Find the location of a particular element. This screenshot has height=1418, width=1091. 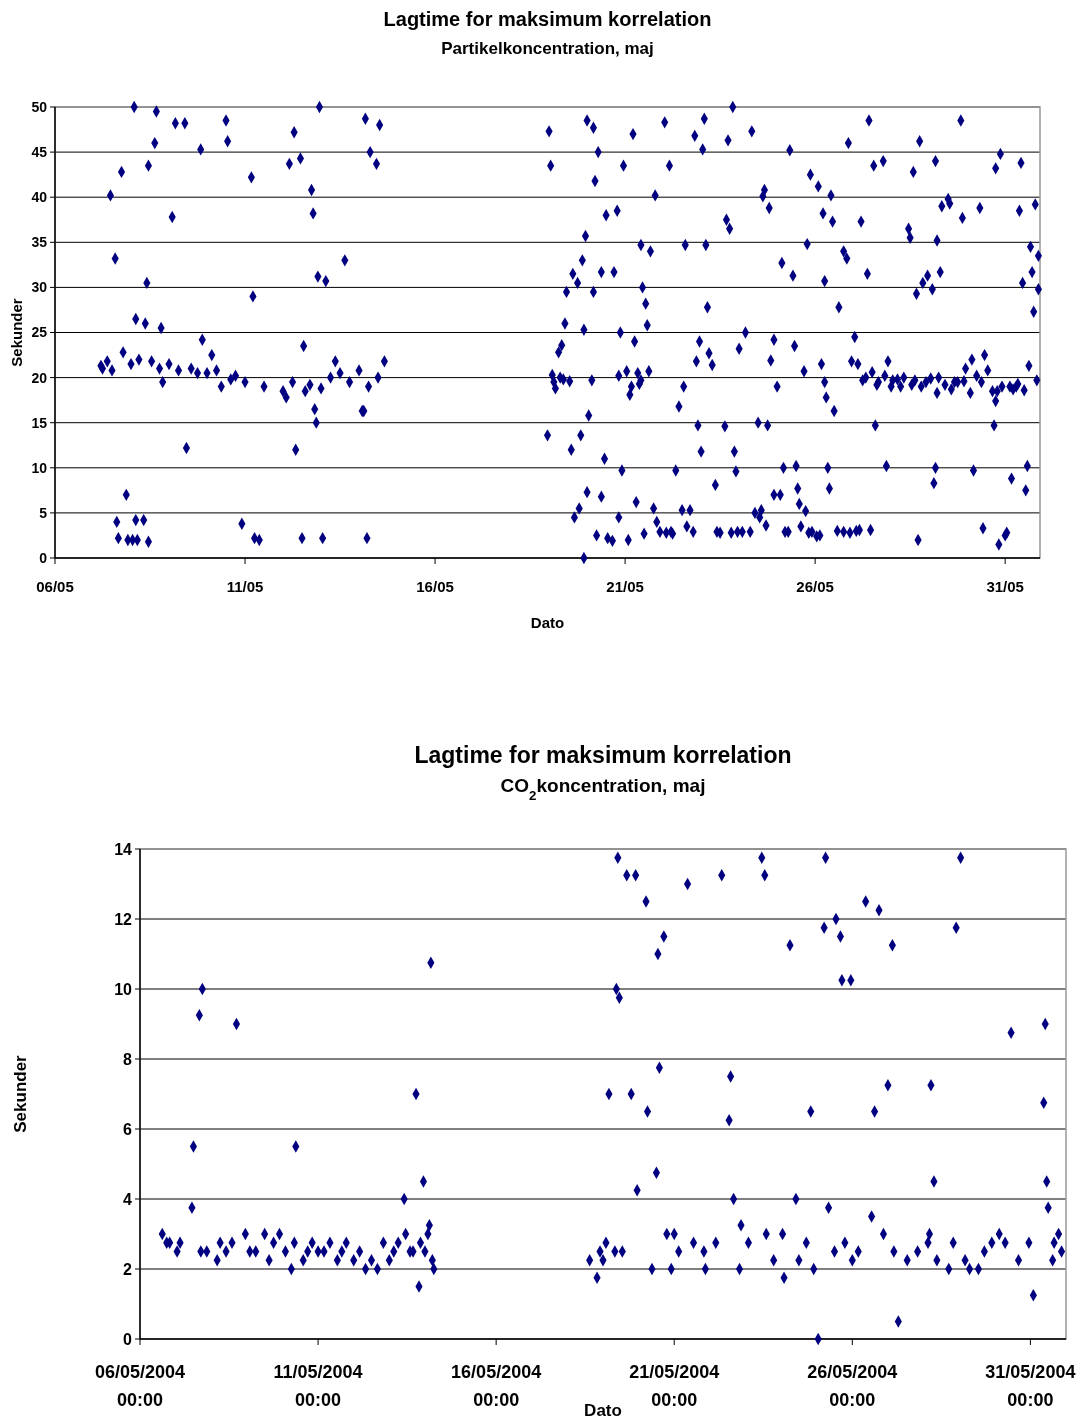

x-tick-label: 21/05 is located at coordinates (625, 586).